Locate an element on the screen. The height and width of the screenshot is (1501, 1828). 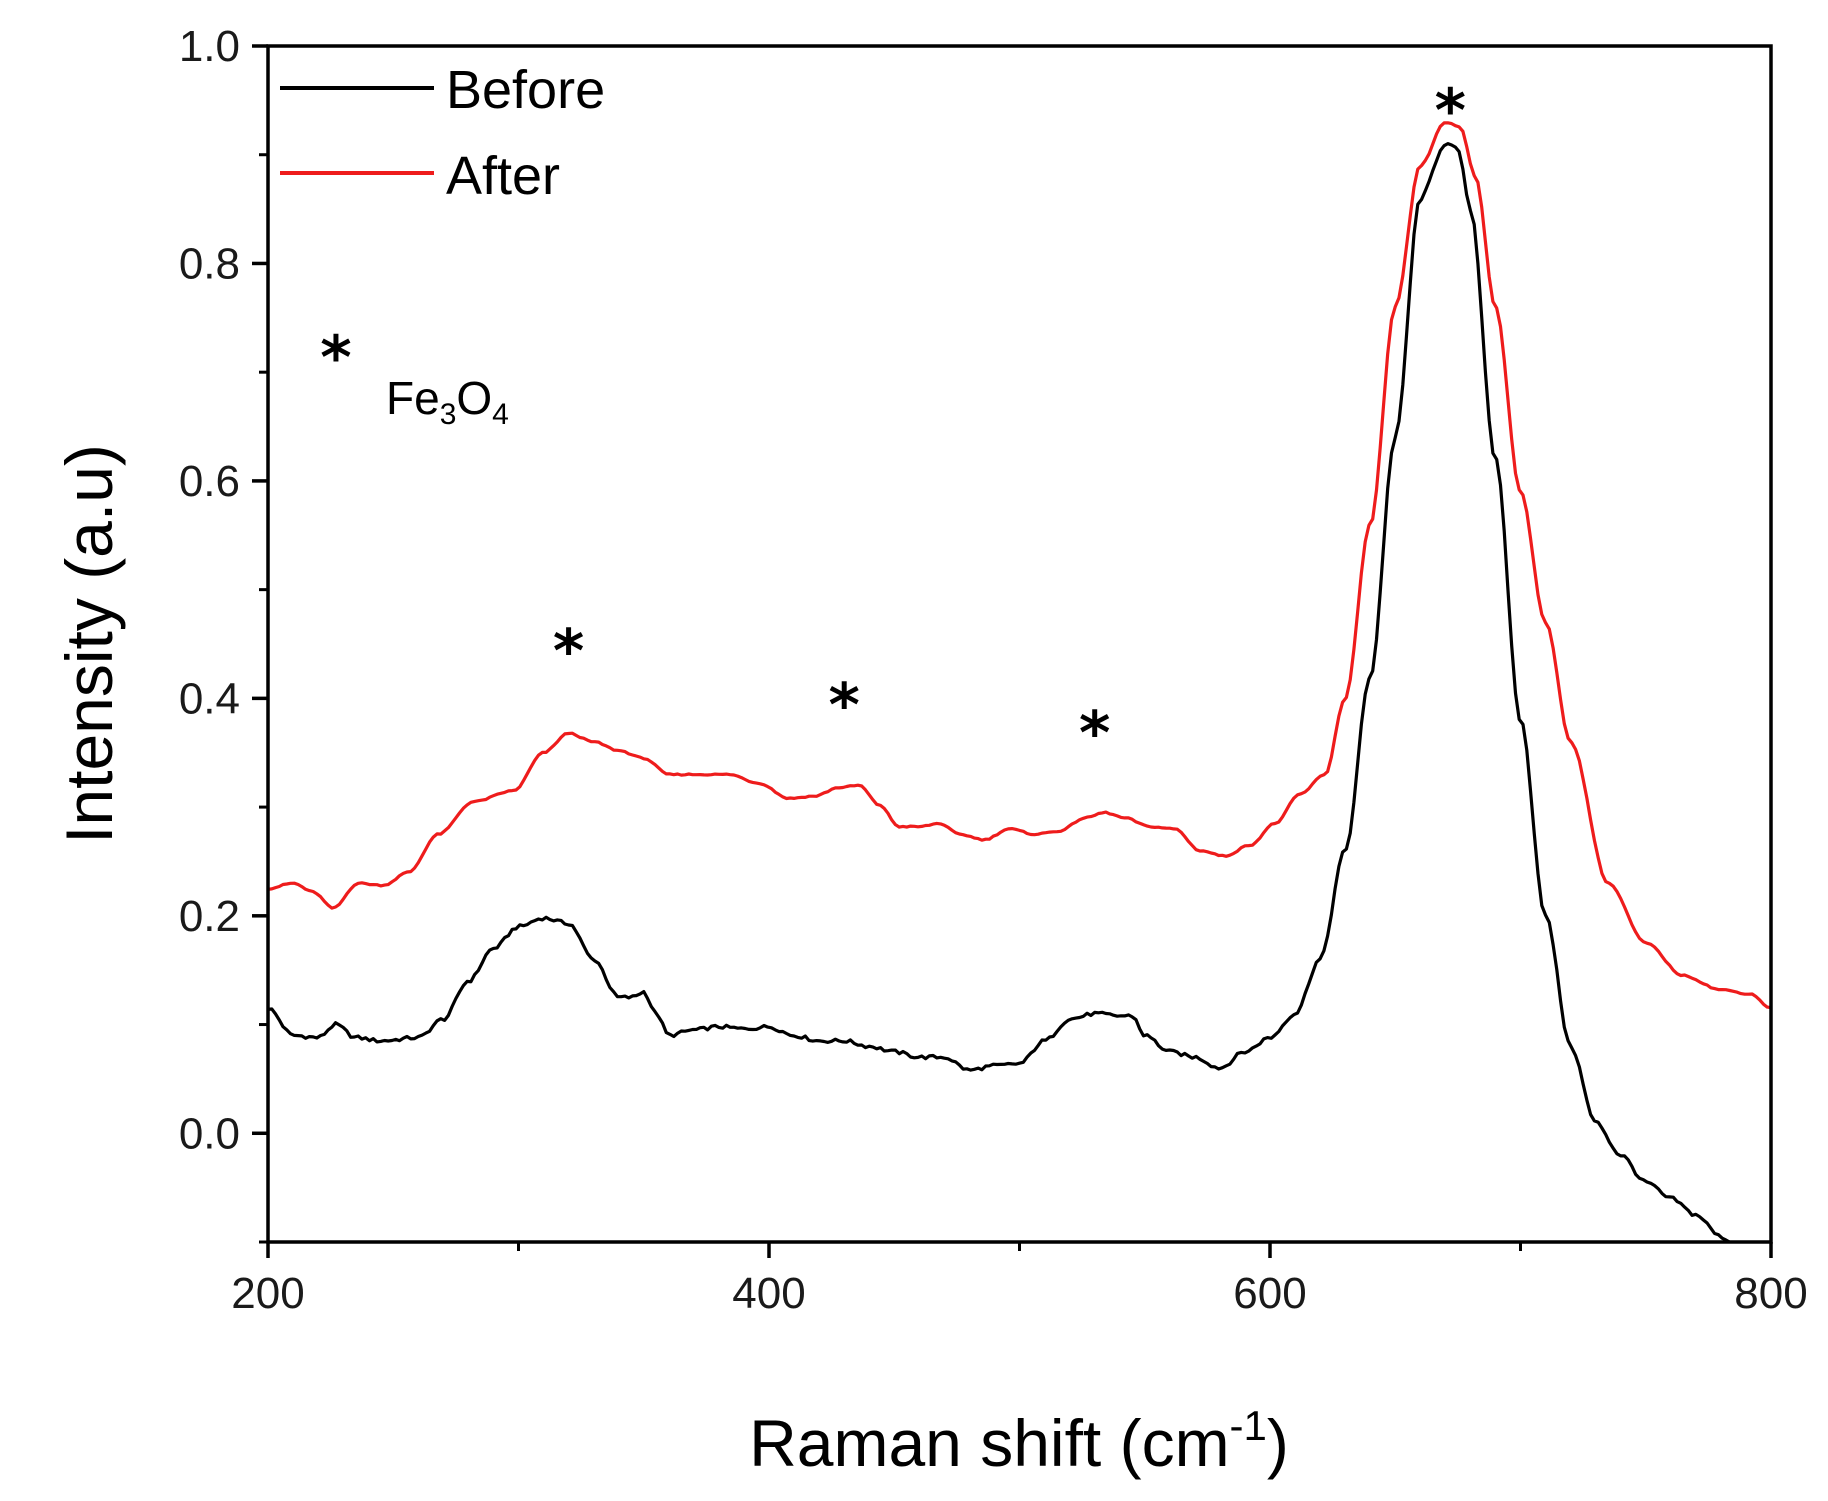
fe3o4-note-star: * is located at coordinates (335, 358).